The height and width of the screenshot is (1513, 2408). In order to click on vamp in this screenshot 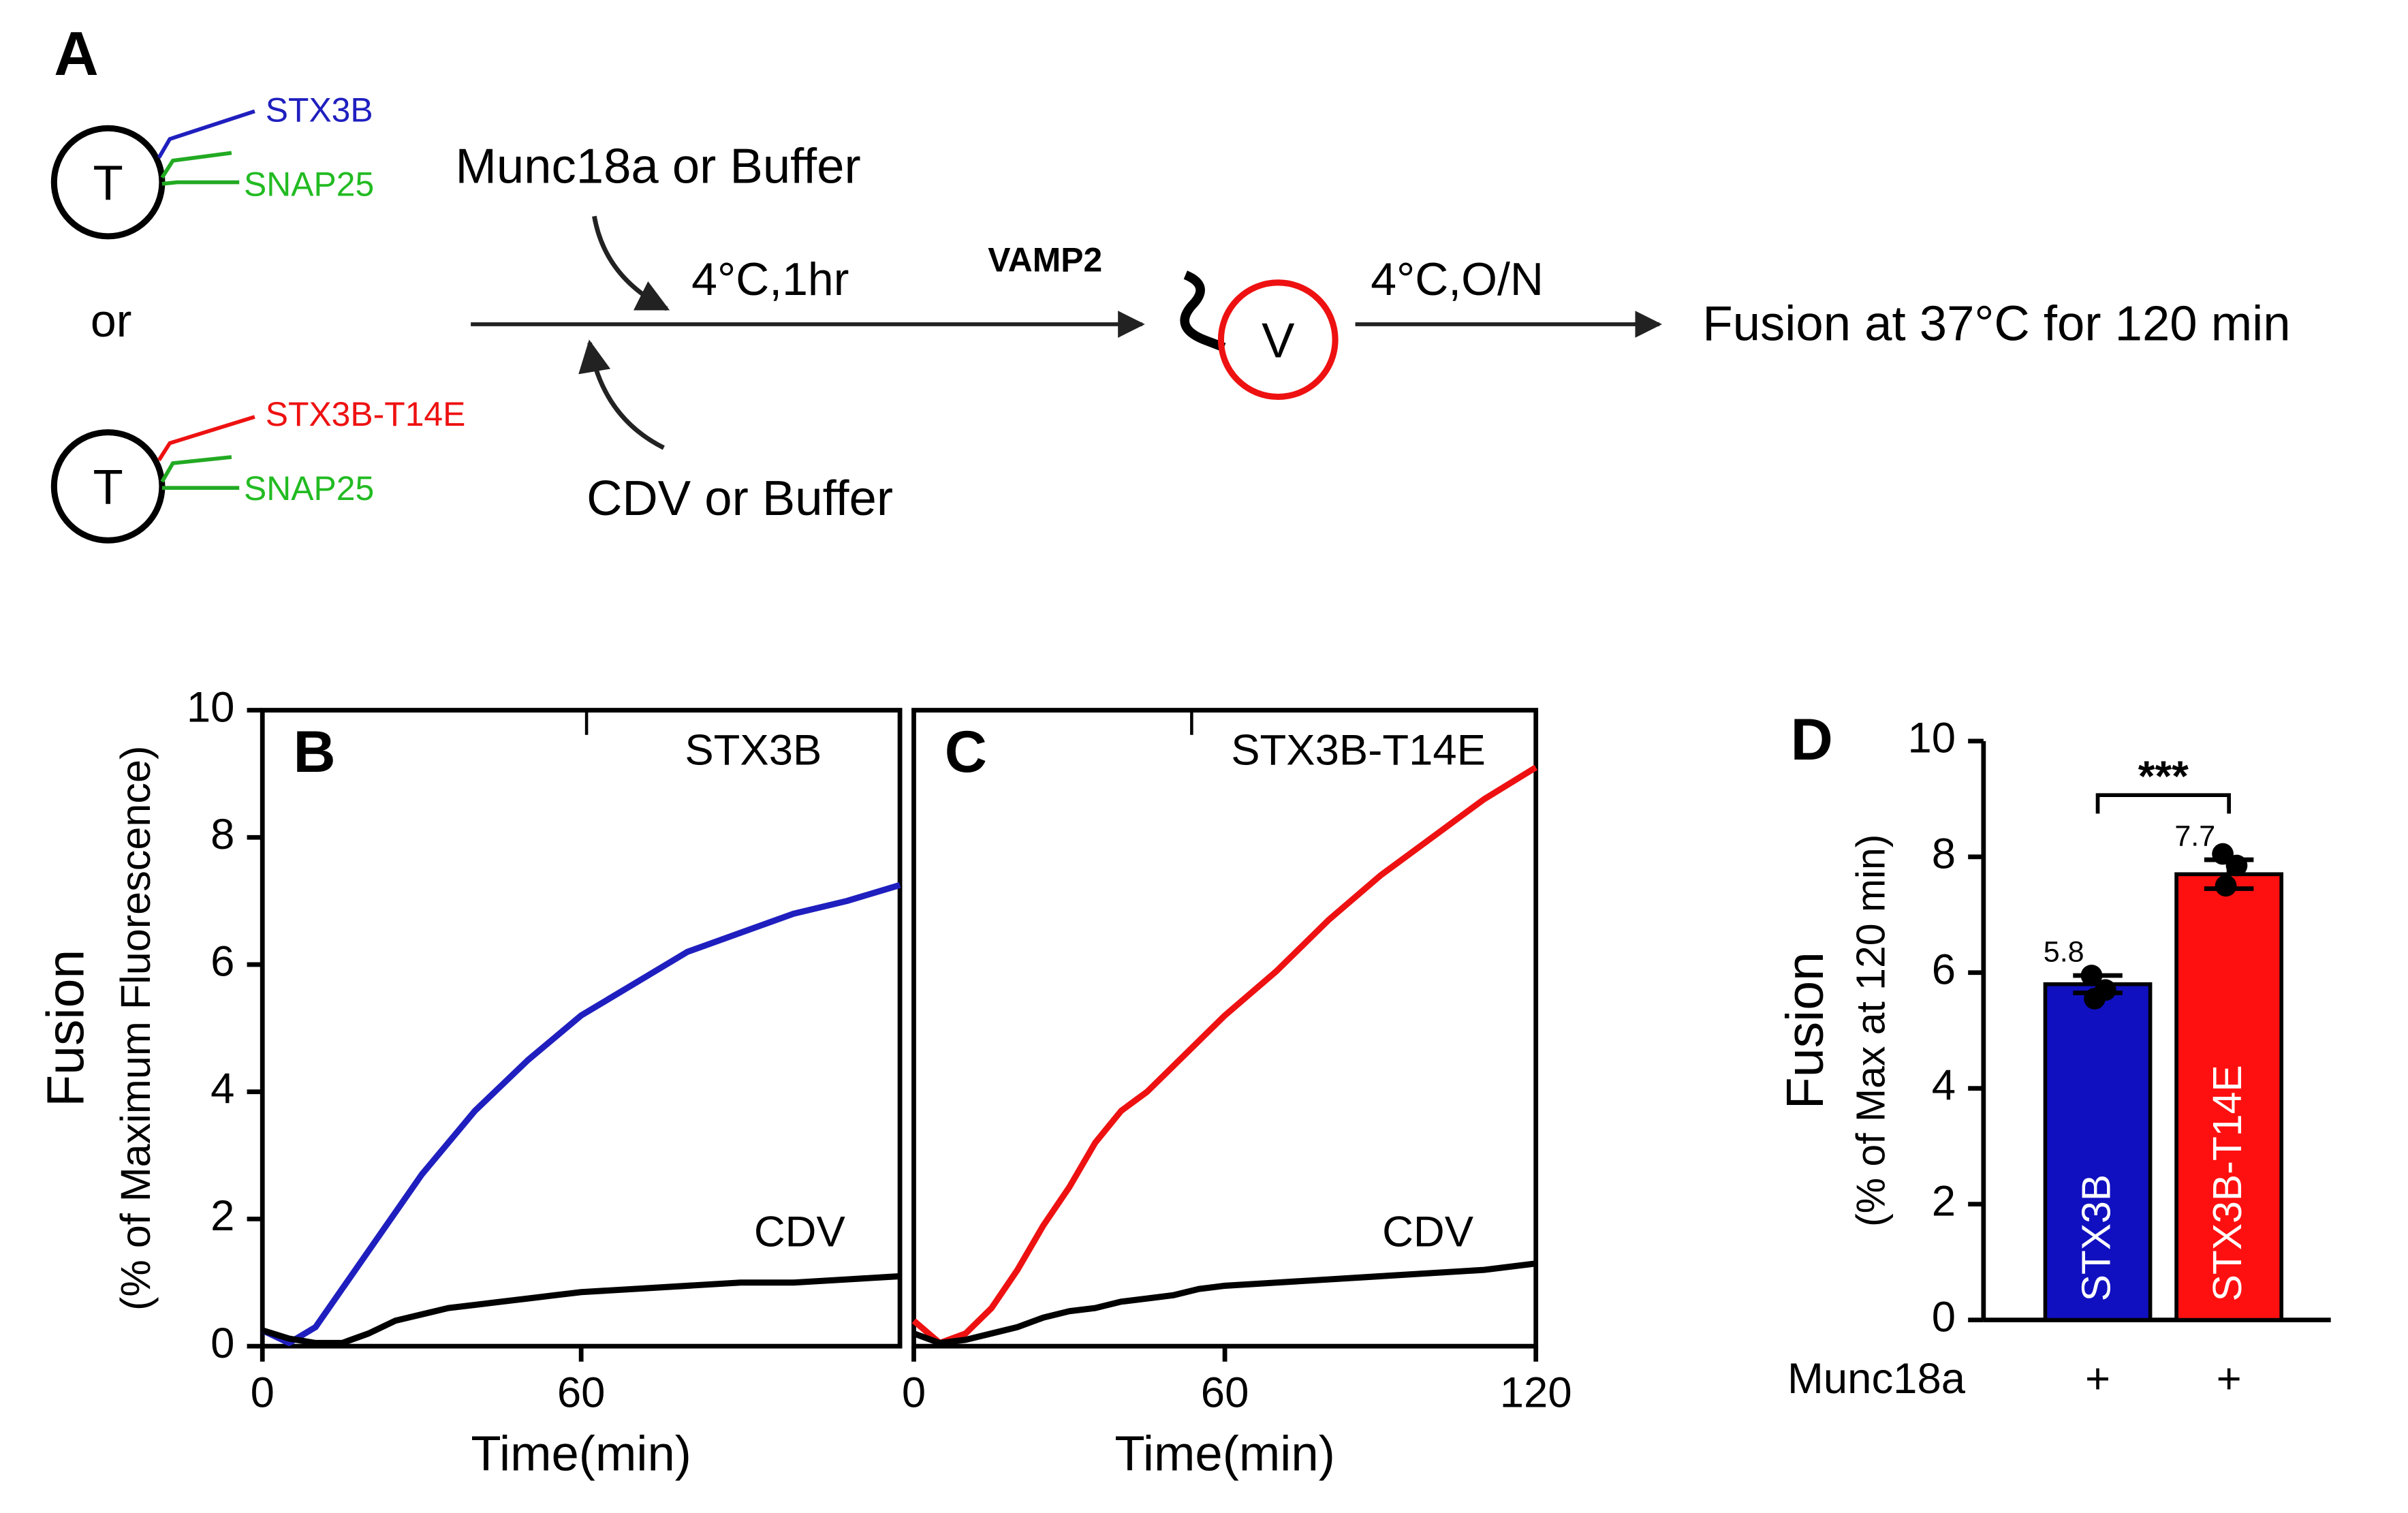, I will do `click(1203, 311)`.